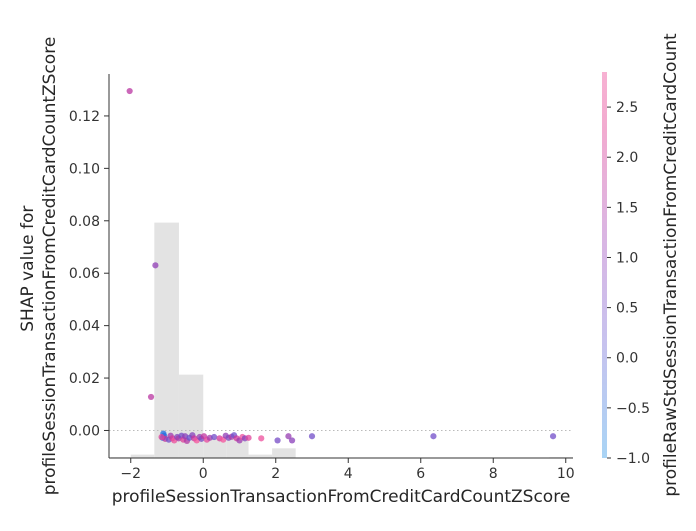 The height and width of the screenshot is (531, 696). What do you see at coordinates (627, 208) in the screenshot?
I see `colorbar-tick-label: 1.5` at bounding box center [627, 208].